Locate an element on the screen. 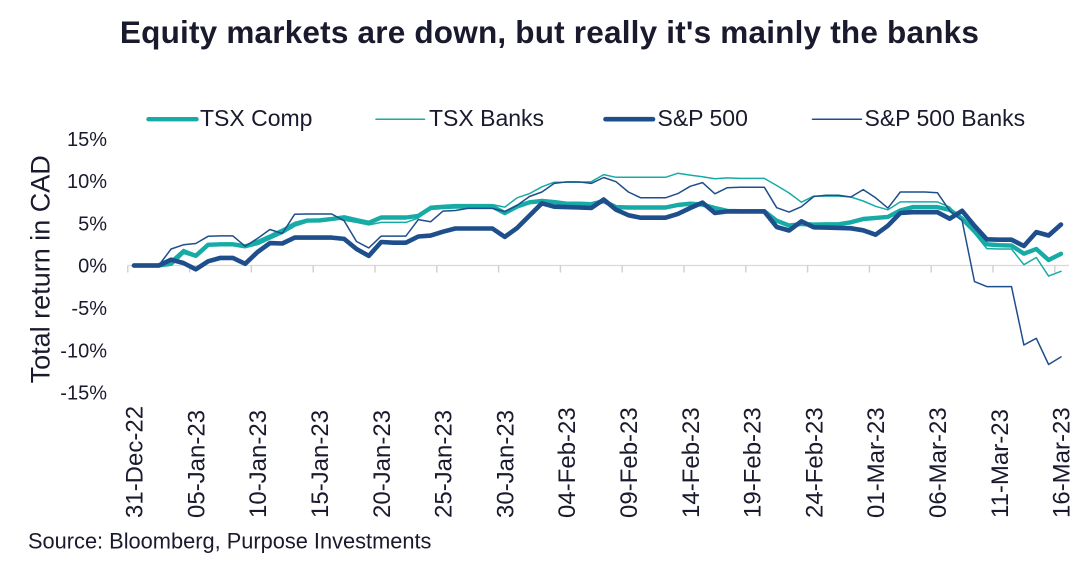  svg-text: 19-Feb-23 is located at coordinates (753, 462).